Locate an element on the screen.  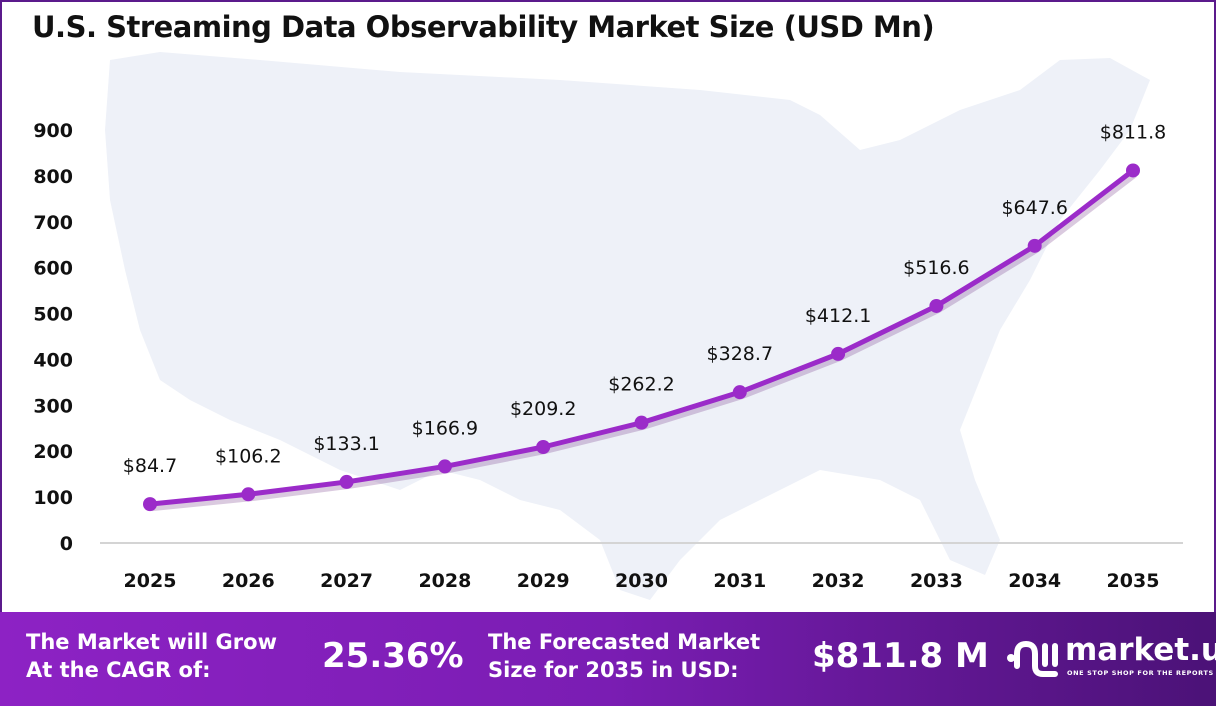
x-tick-label: 2034 is located at coordinates (1034, 581).